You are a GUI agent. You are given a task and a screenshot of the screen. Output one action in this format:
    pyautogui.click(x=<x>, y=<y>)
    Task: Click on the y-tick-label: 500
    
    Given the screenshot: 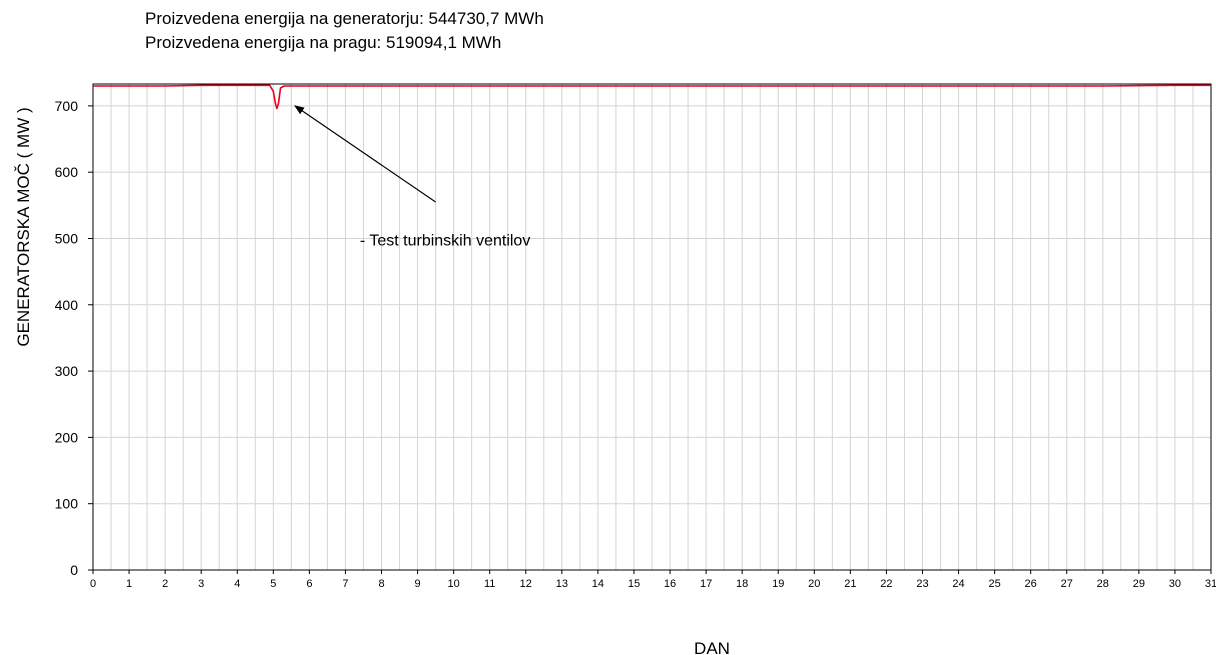 What is the action you would take?
    pyautogui.click(x=67, y=238)
    